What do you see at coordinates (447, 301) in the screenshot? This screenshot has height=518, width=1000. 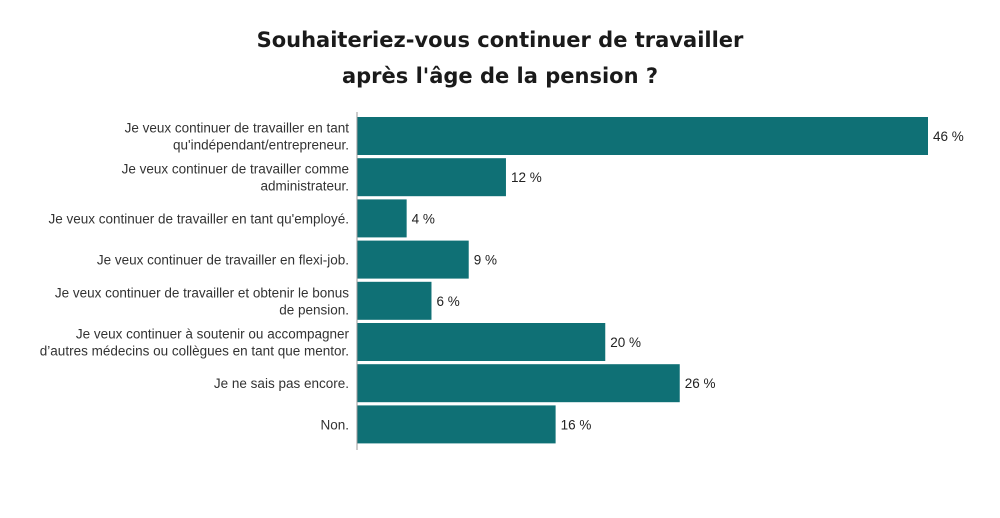 I see `value-label-5: 6 %` at bounding box center [447, 301].